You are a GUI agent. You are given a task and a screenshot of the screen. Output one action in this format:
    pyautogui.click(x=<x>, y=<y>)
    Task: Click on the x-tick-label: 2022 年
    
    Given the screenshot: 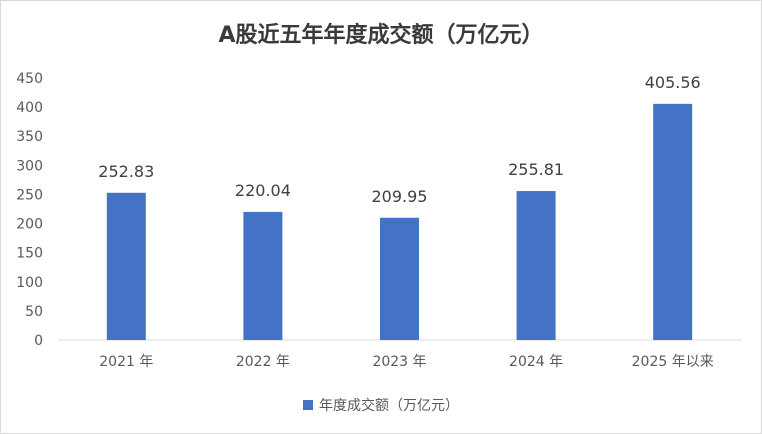 What is the action you would take?
    pyautogui.click(x=263, y=362)
    